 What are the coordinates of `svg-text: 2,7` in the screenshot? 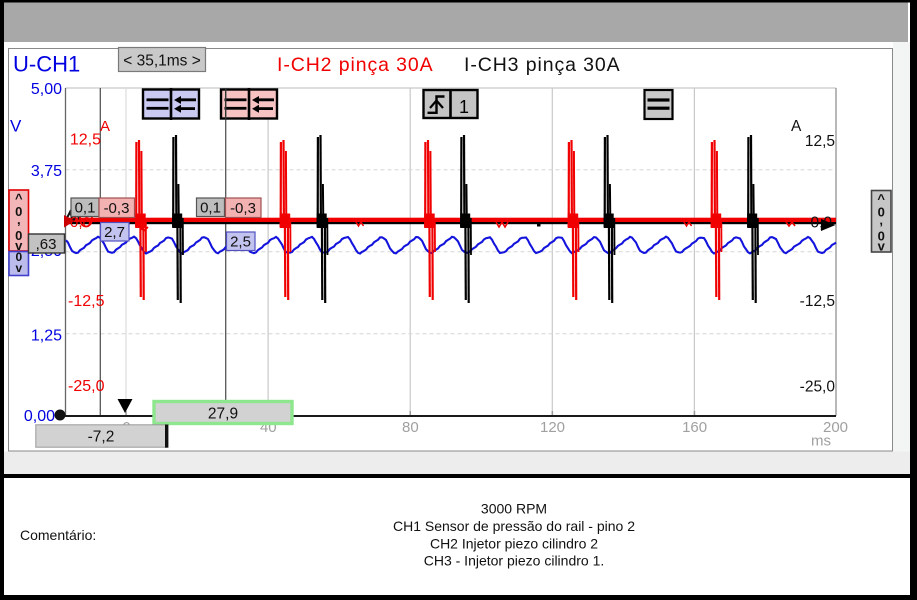 It's located at (114, 232).